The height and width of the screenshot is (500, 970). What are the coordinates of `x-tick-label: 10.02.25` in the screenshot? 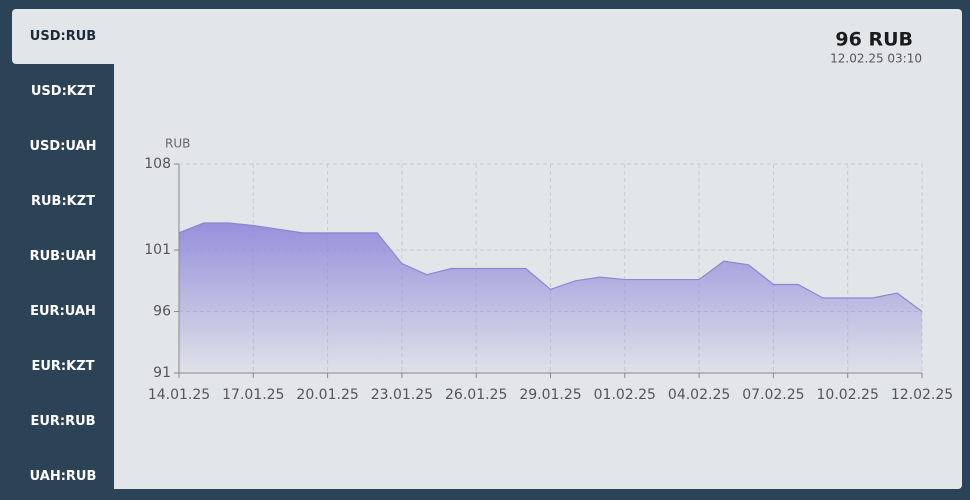 It's located at (848, 395).